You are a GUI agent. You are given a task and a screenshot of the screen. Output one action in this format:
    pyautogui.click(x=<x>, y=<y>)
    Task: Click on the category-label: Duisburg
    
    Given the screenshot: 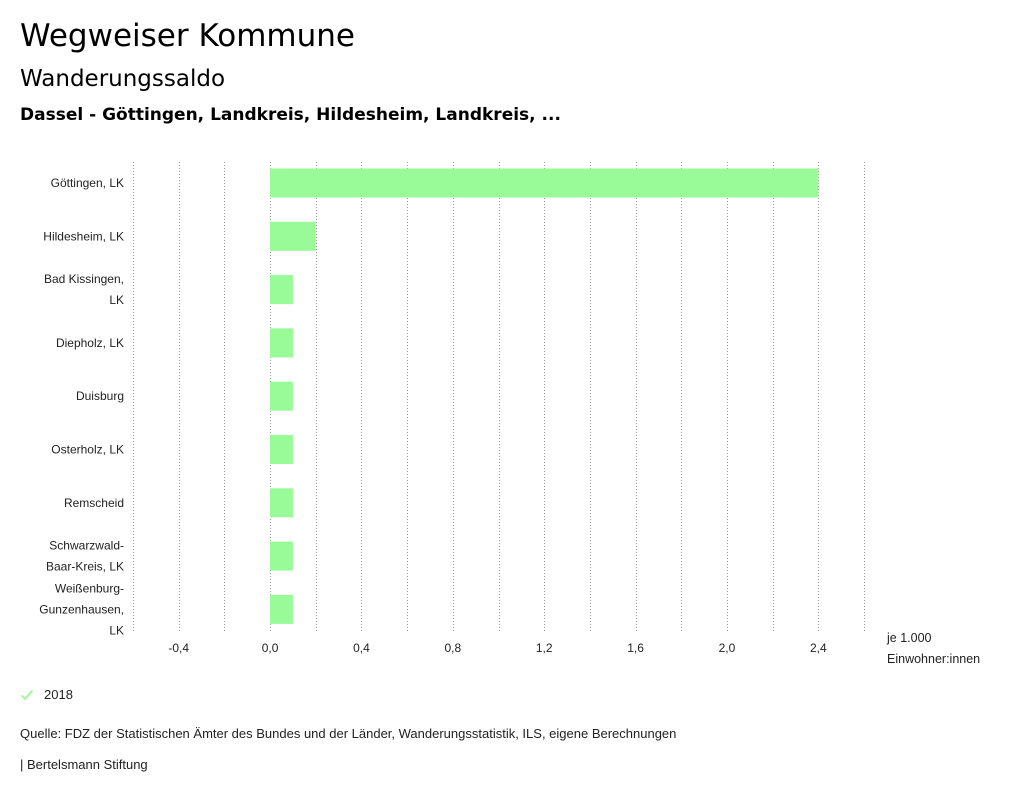 What is the action you would take?
    pyautogui.click(x=100, y=396)
    